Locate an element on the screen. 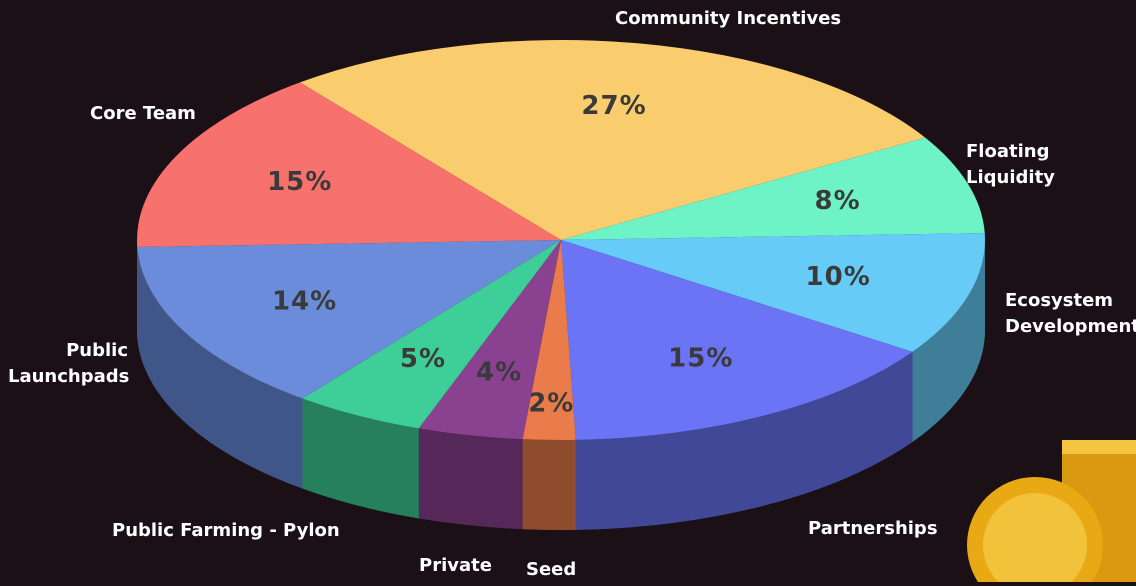 The height and width of the screenshot is (586, 1136). value-label: 10% is located at coordinates (838, 277).